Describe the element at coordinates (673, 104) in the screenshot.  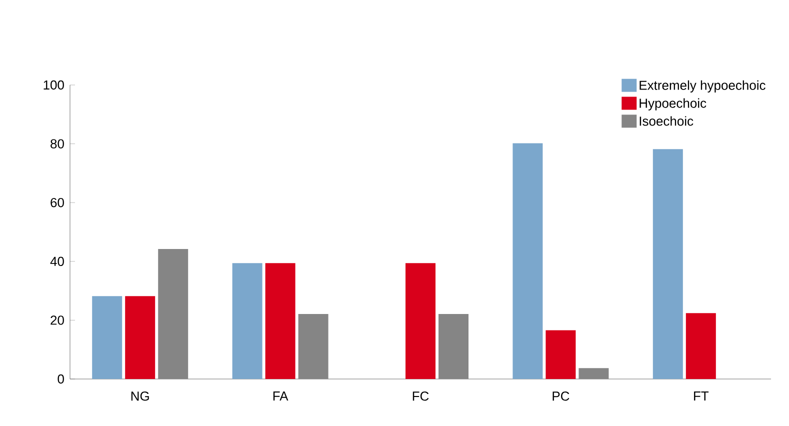
I see `legend-label: Hypoechoic` at that location.